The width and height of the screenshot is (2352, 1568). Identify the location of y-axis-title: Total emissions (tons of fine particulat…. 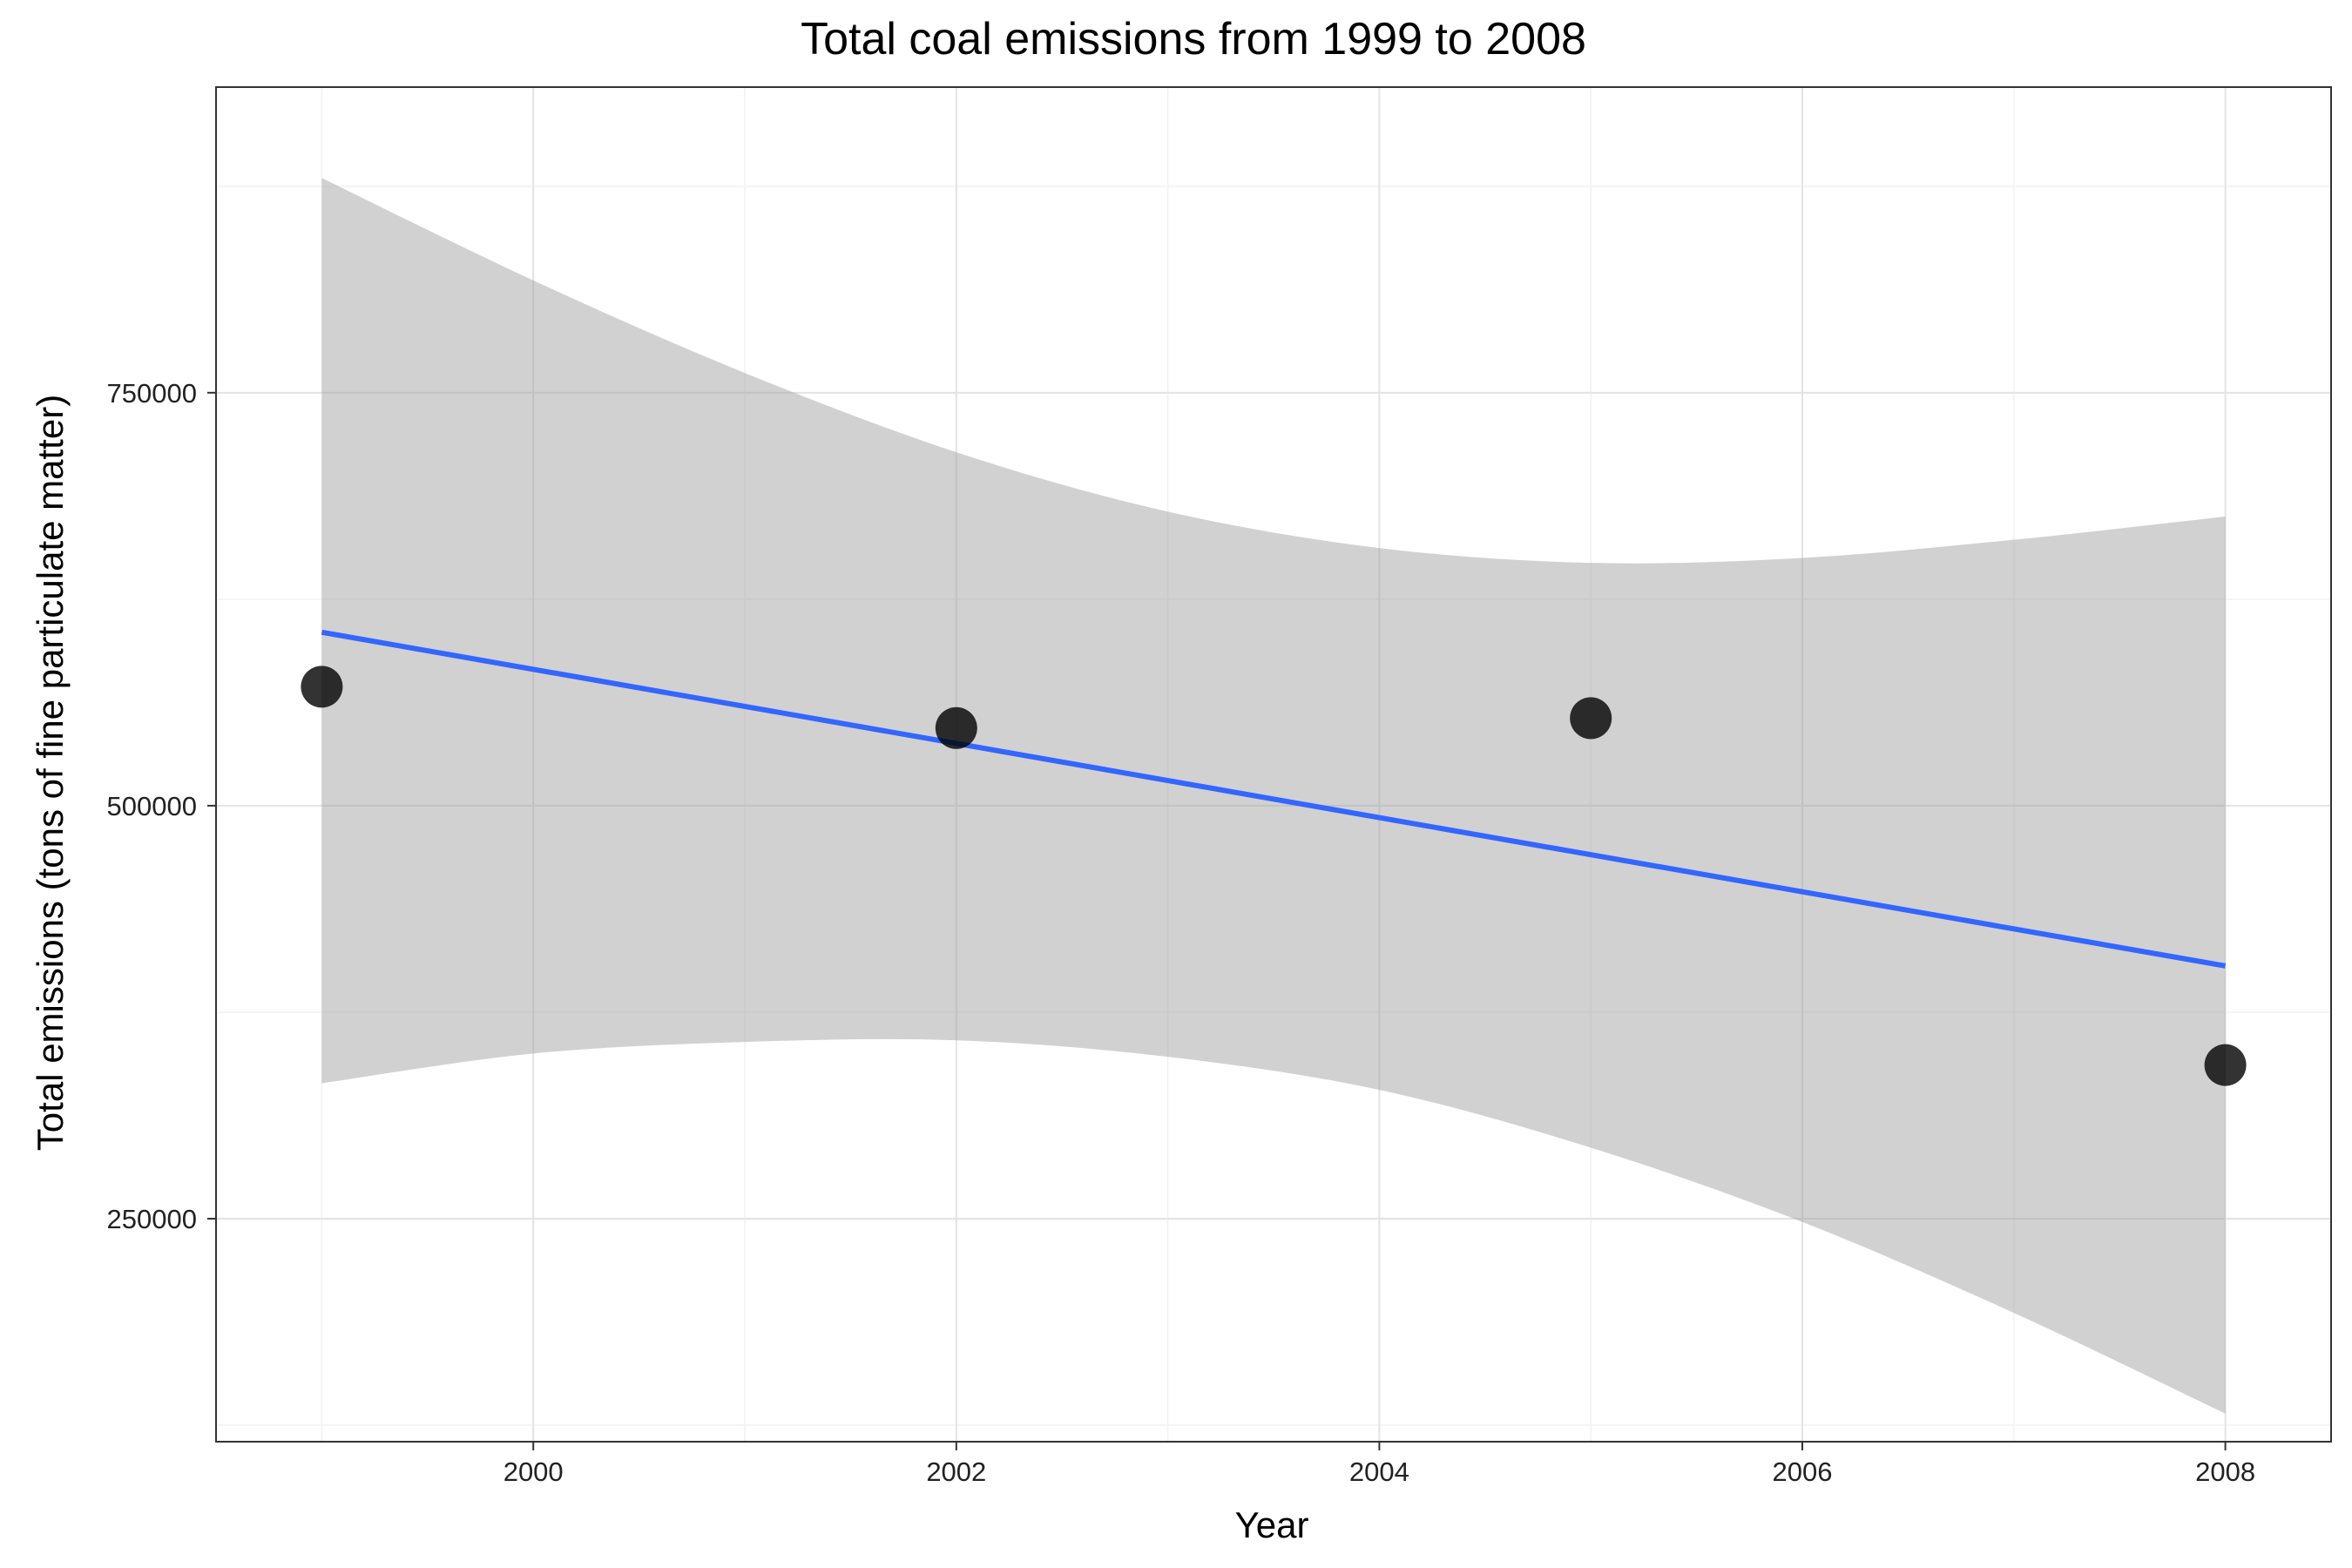
(50, 773).